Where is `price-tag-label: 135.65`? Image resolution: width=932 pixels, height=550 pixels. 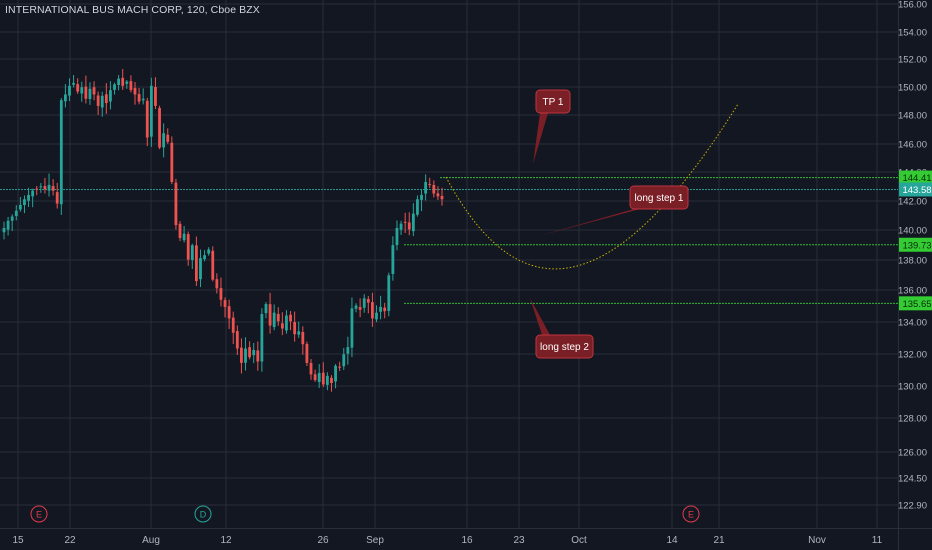
price-tag-label: 135.65 is located at coordinates (916, 304).